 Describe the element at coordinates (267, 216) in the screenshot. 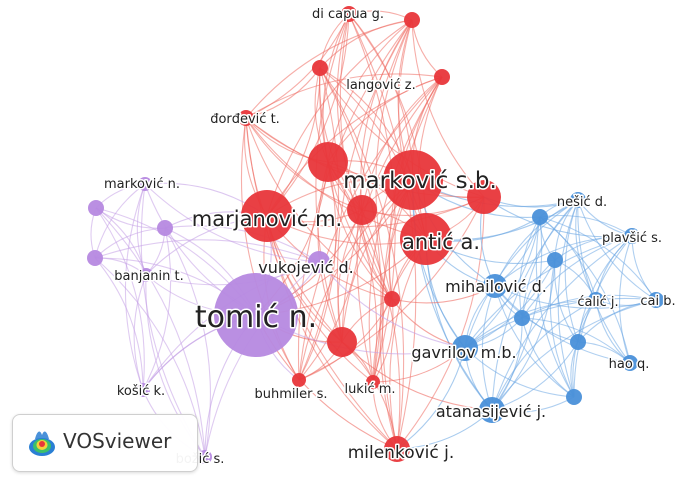

I see `node-marjanovic` at that location.